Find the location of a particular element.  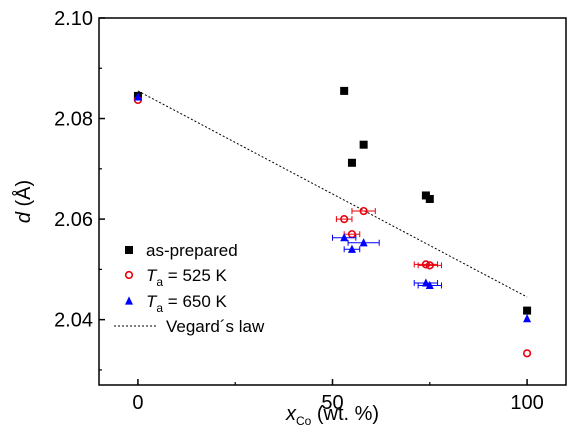

y-tick-label: 2.08 is located at coordinates (73, 120).